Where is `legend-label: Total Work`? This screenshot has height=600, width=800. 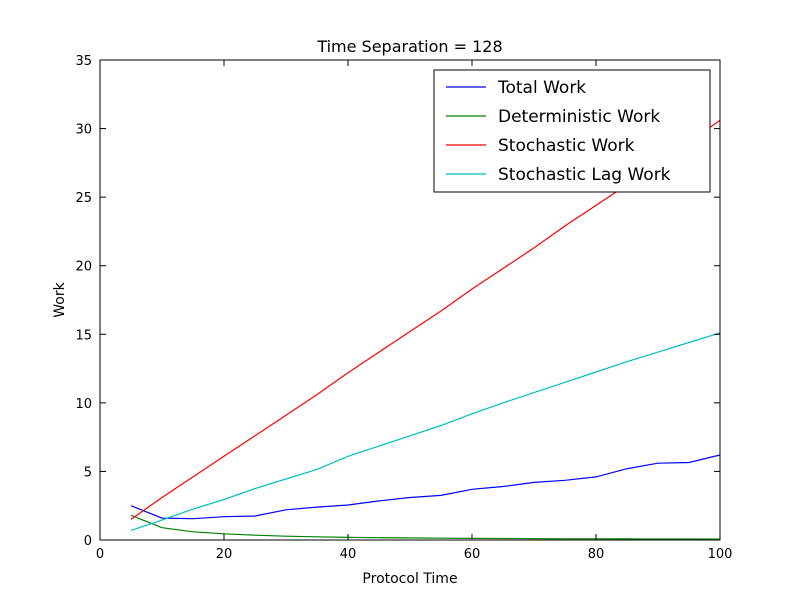
legend-label: Total Work is located at coordinates (541, 88).